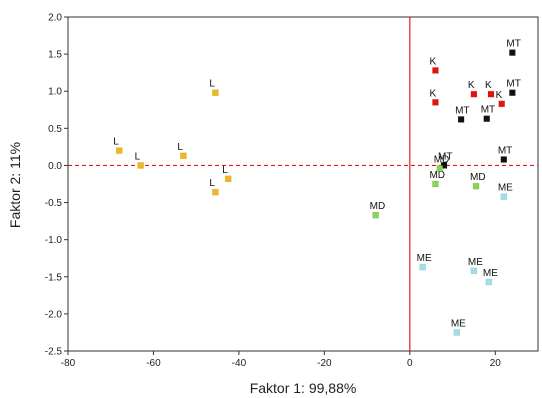 The image size is (542, 398). What do you see at coordinates (54, 277) in the screenshot?
I see `y-tick-label: -1.5` at bounding box center [54, 277].